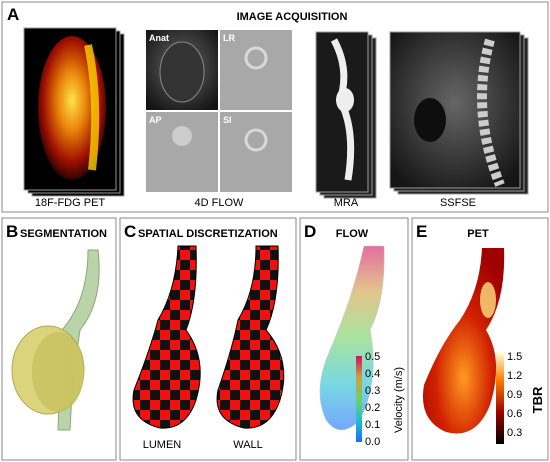  I want to click on caption: 4D FLOW, so click(220, 203).